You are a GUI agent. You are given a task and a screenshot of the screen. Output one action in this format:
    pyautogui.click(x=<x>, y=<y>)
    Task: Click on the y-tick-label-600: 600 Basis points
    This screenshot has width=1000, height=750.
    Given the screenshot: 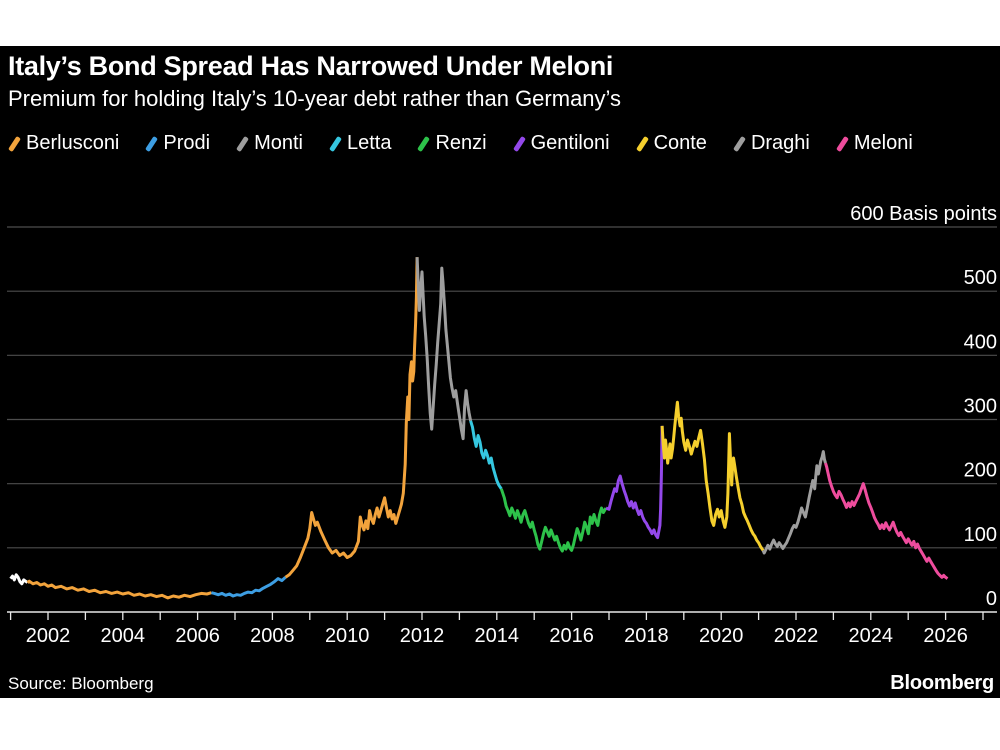 What is the action you would take?
    pyautogui.click(x=923, y=214)
    